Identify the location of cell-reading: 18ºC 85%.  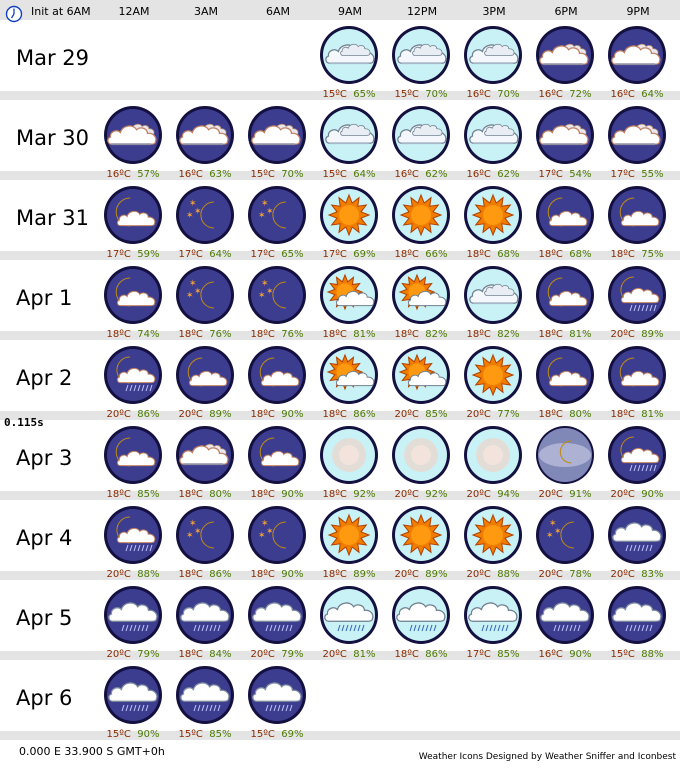
(133, 494).